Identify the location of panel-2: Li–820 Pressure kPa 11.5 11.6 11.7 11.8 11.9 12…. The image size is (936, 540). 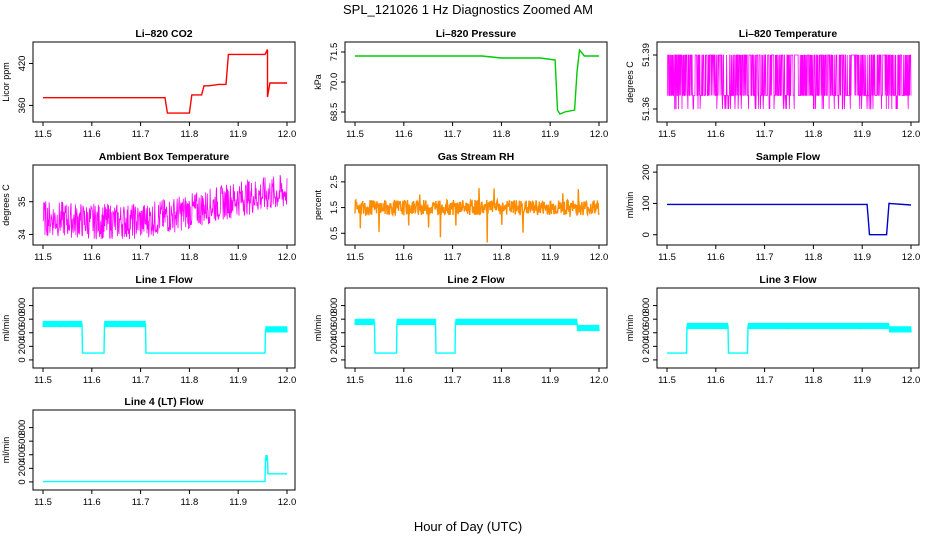
(460, 84).